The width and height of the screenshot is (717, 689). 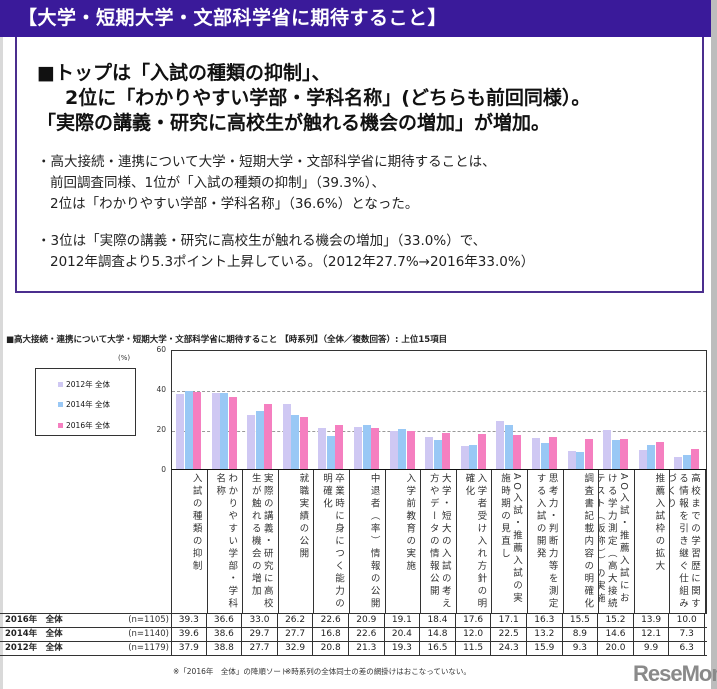 What do you see at coordinates (217, 183) in the screenshot?
I see `bullet-1-line-2: 前回調査同様、1位が「入試の種類の抑制」（39.3%）、` at bounding box center [217, 183].